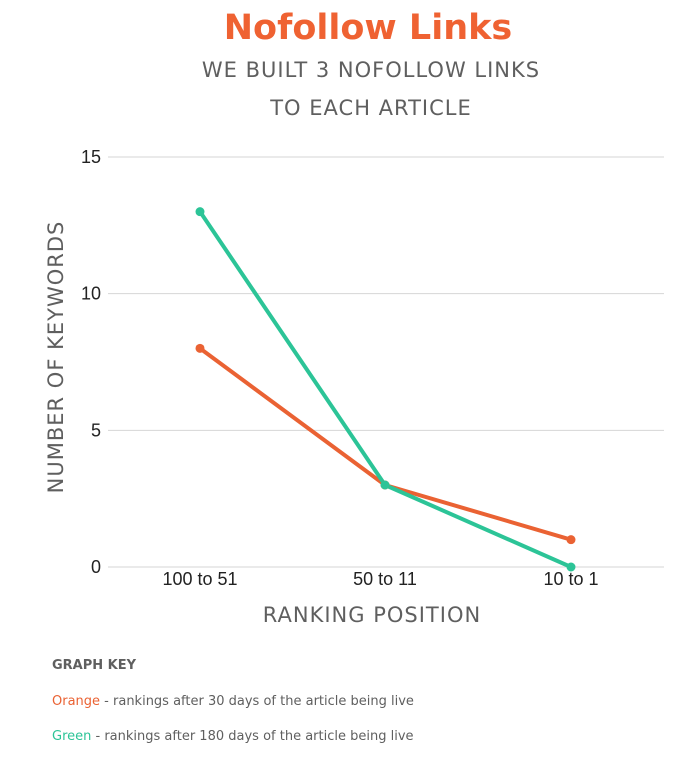 The height and width of the screenshot is (761, 700). Describe the element at coordinates (385, 579) in the screenshot. I see `x-tick-label-2: 50 to 11` at that location.